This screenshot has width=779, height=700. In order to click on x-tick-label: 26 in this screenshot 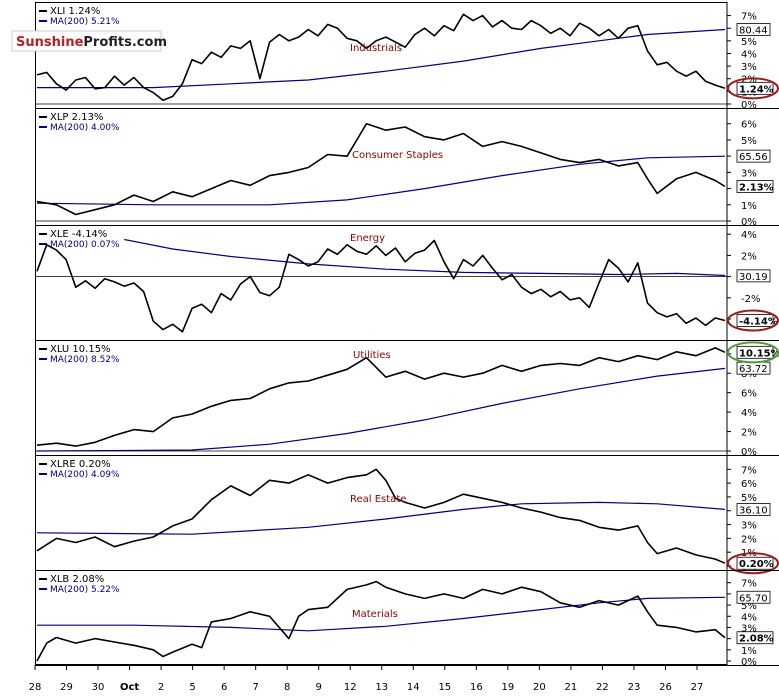, I will do `click(665, 687)`.